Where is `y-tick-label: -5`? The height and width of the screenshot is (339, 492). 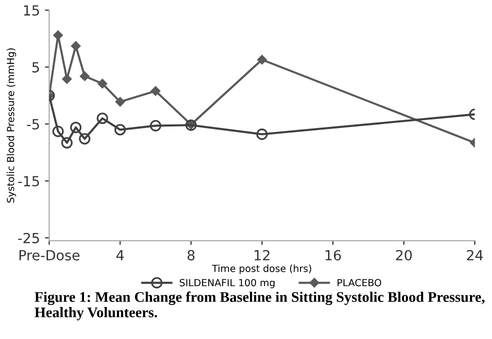
y-tick-label: -5 is located at coordinates (33, 124).